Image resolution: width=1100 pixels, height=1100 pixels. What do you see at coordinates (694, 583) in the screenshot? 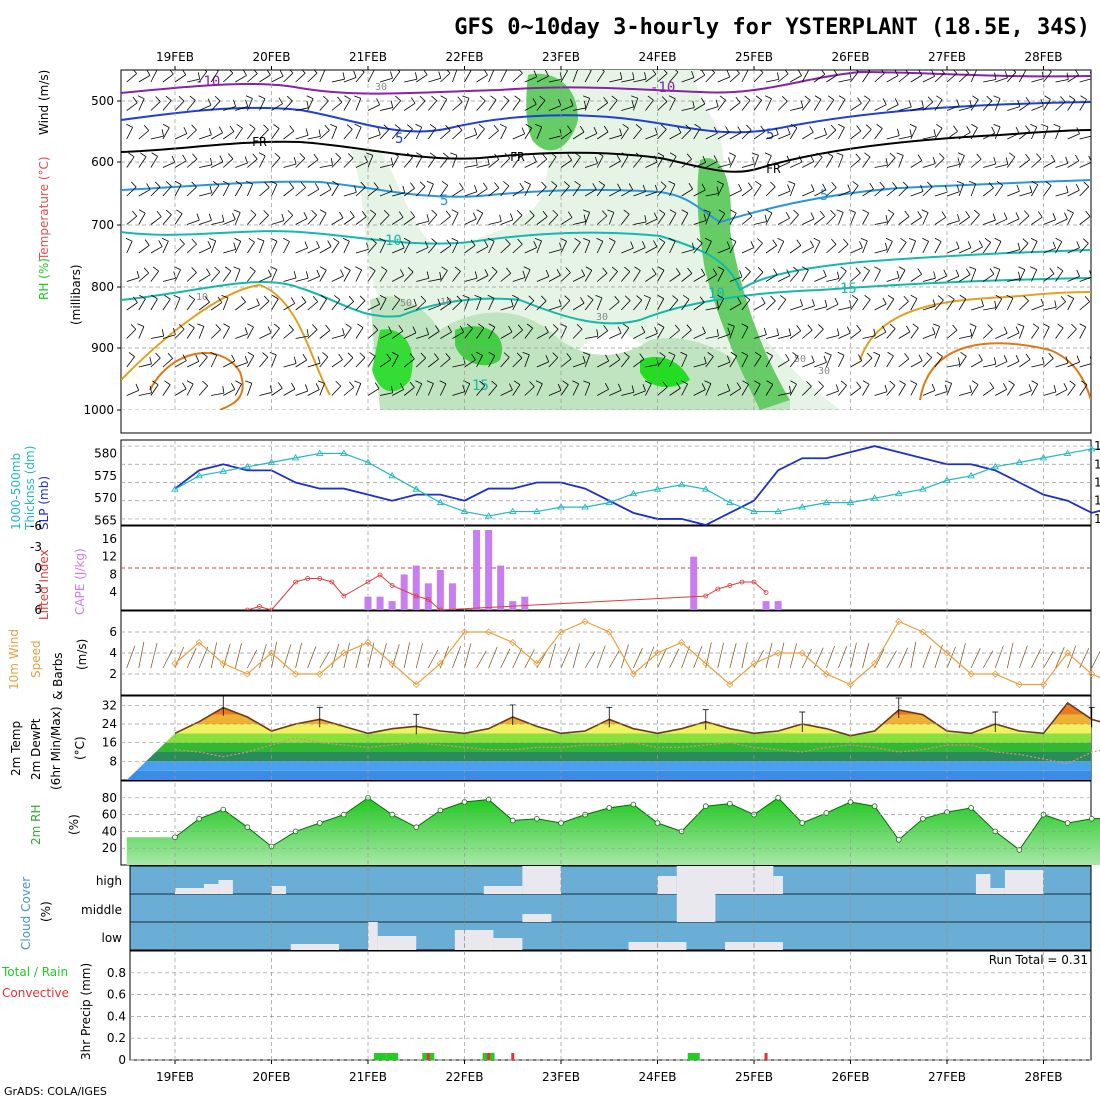
I see `cape-bar` at bounding box center [694, 583].